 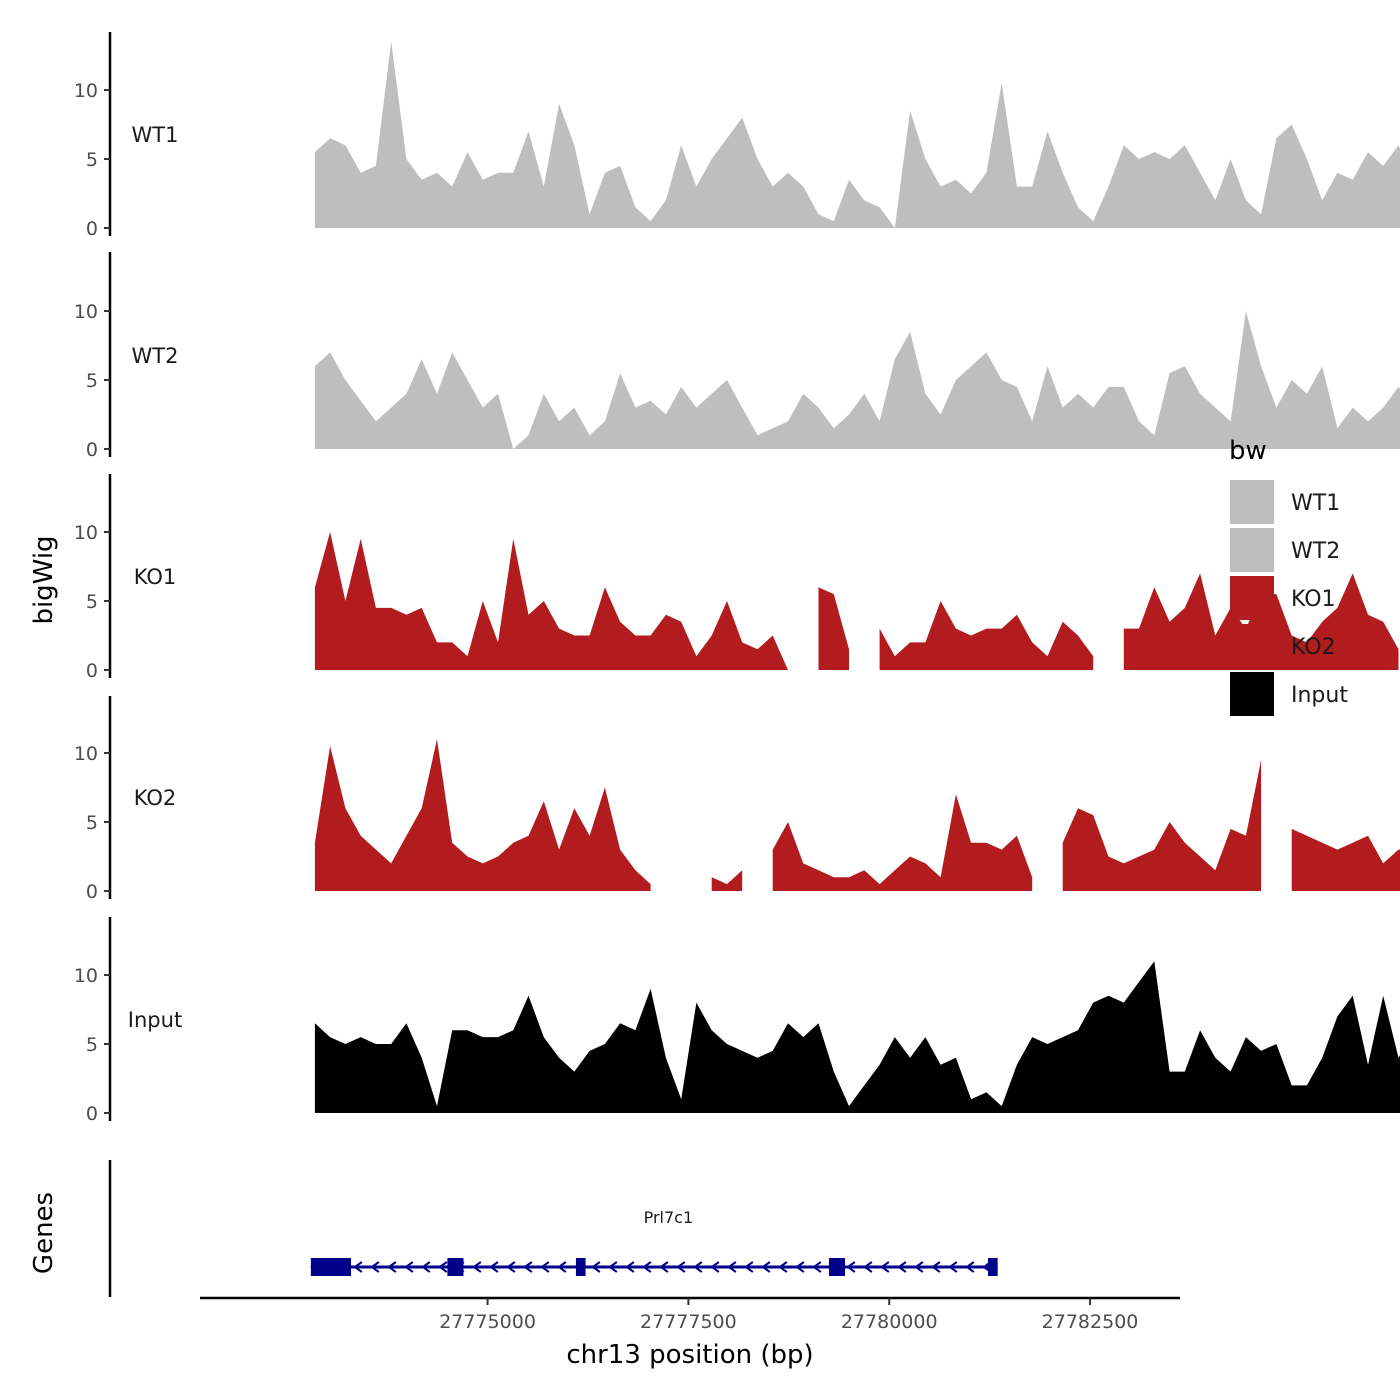 I want to click on x-tick-label: 27780000, so click(x=889, y=1322).